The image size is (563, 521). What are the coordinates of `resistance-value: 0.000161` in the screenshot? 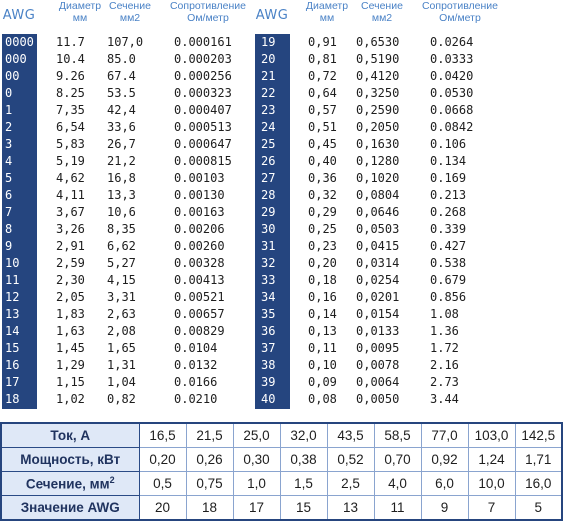 It's located at (203, 42).